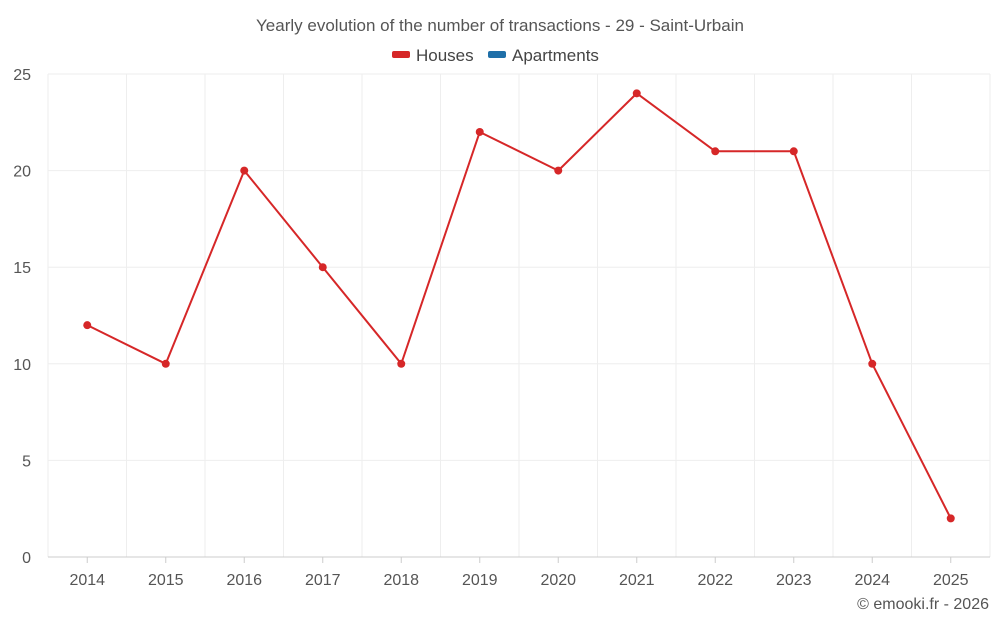 The height and width of the screenshot is (625, 1000). I want to click on y-tick-label: 15, so click(22, 268).